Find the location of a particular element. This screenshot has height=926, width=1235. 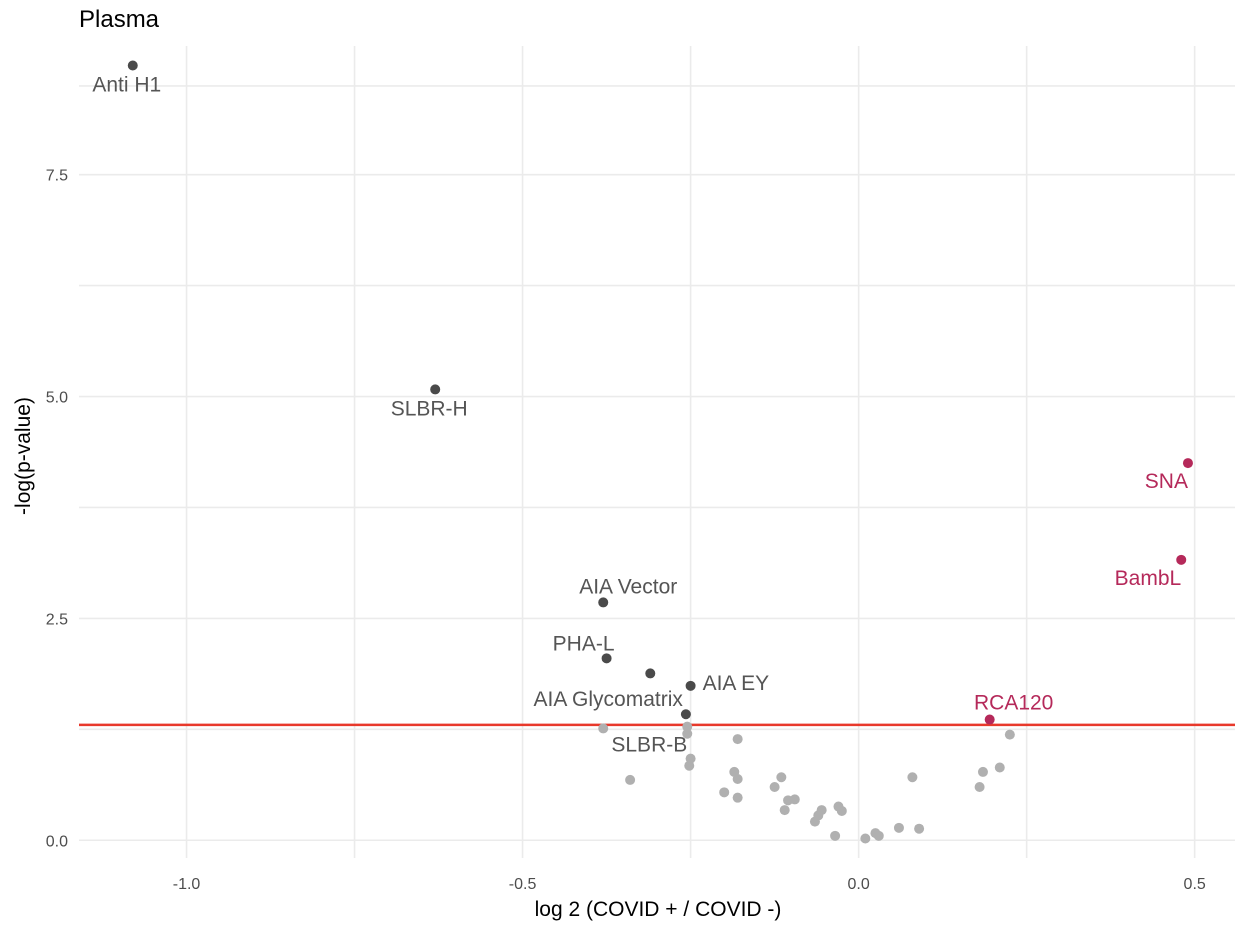

x-tick-label: 0.5 is located at coordinates (1195, 884).